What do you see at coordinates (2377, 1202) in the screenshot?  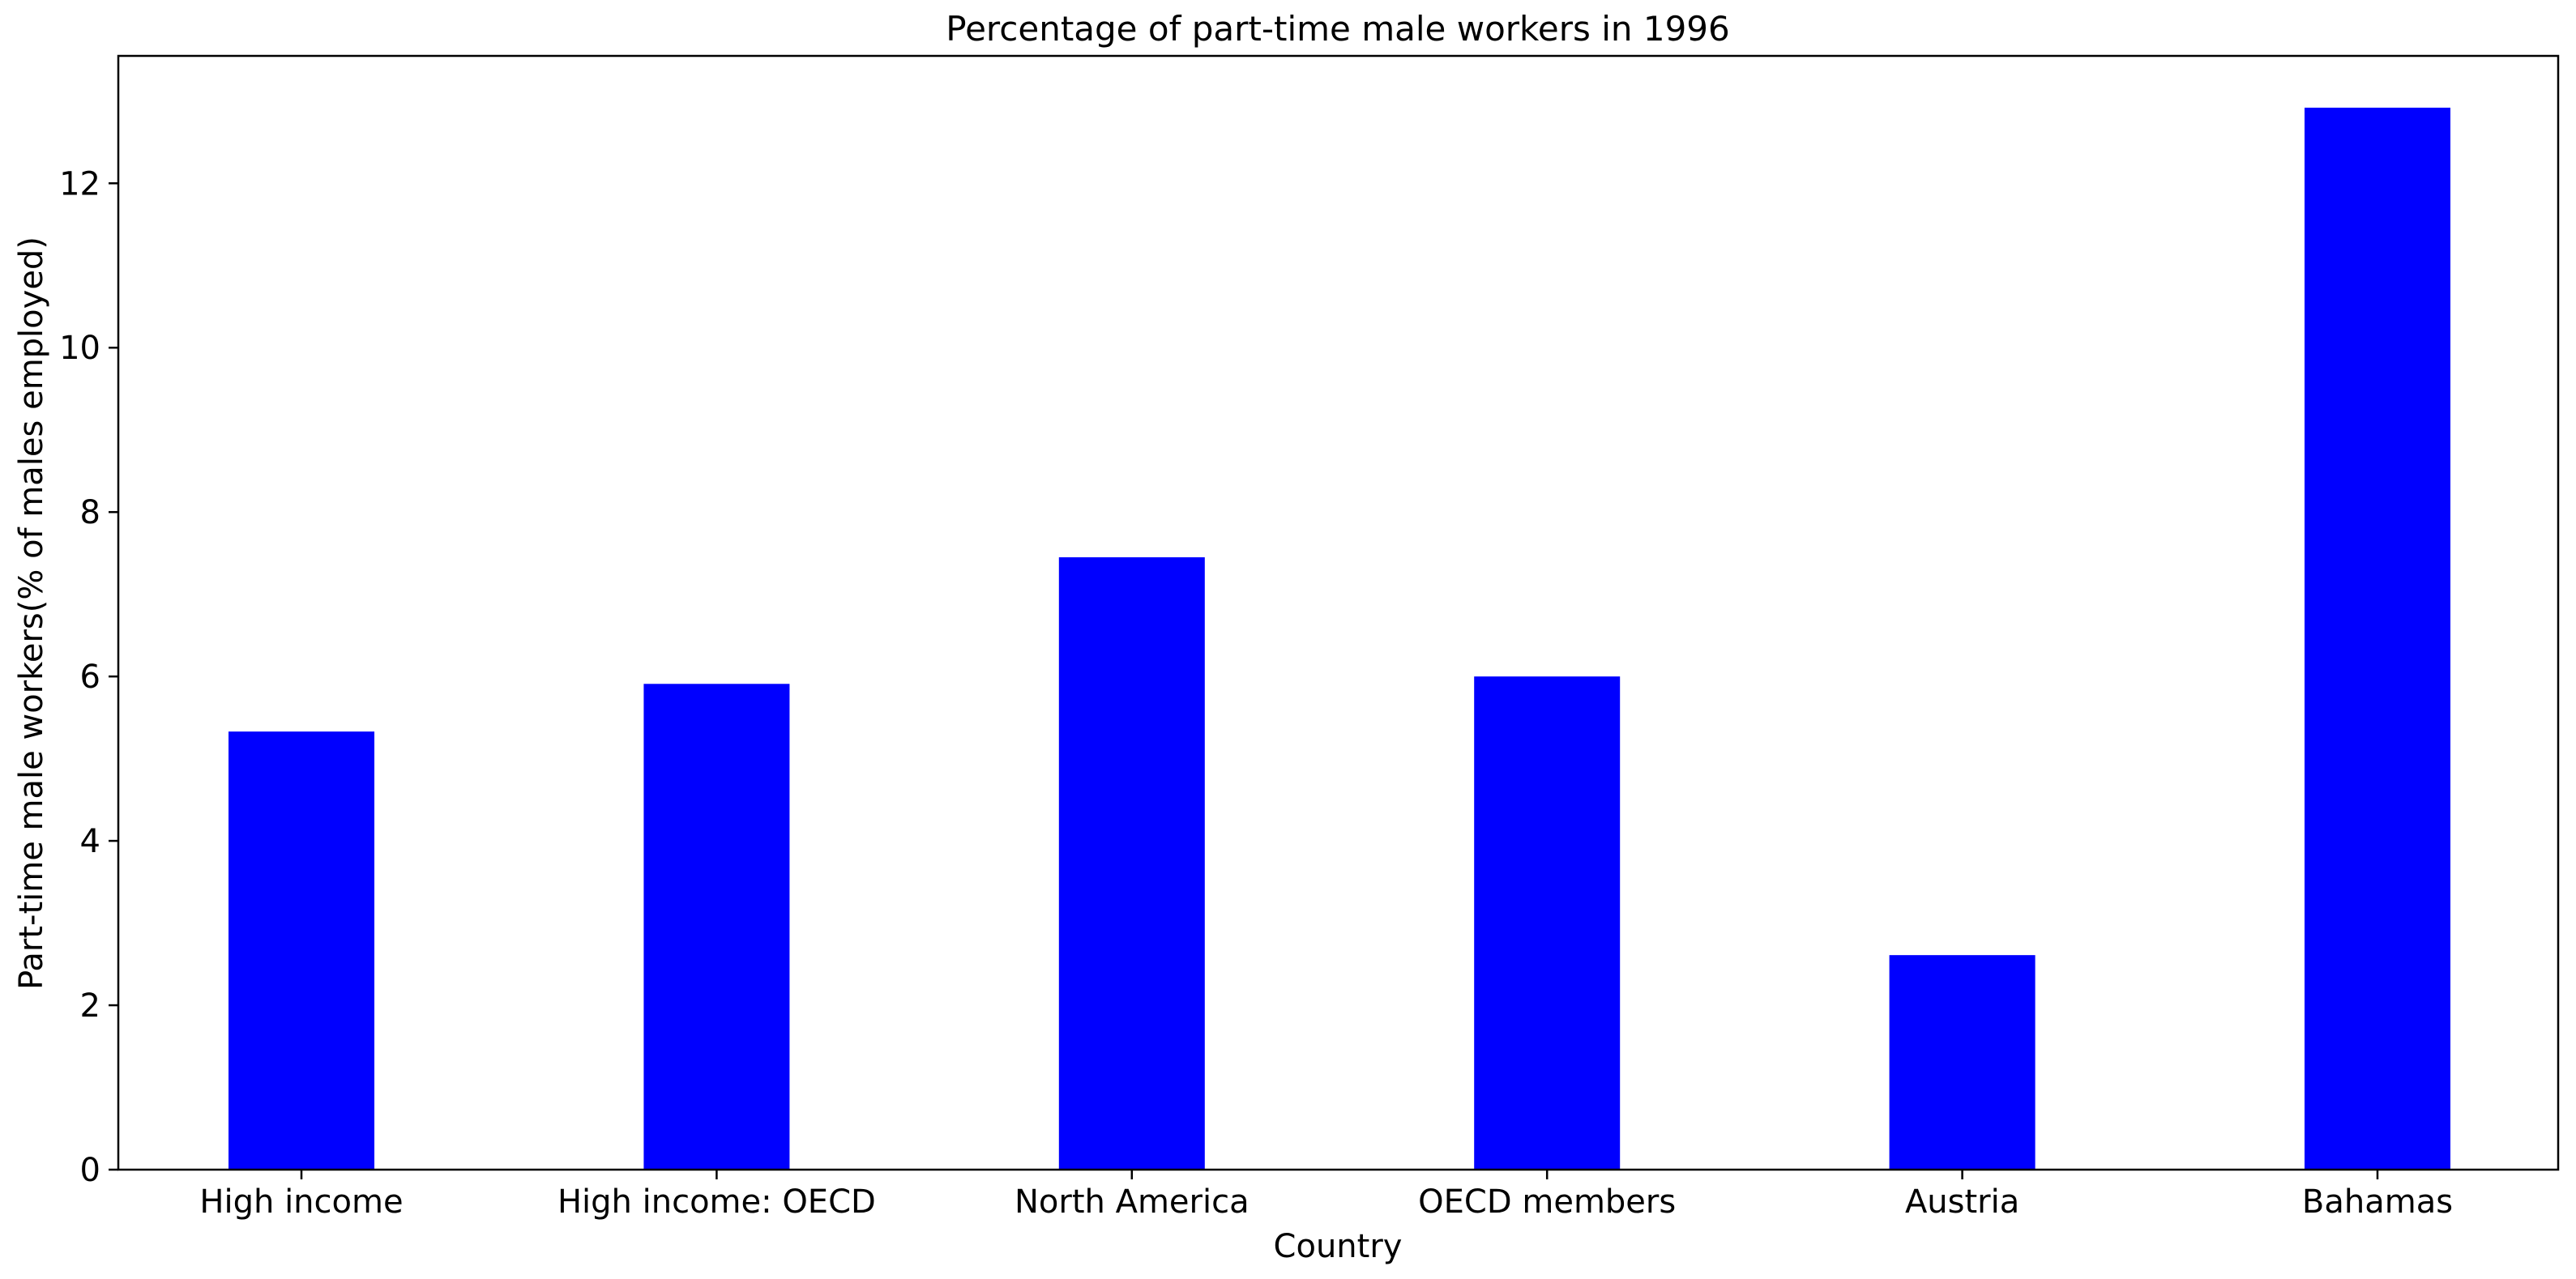 I see `x-tick-label: Bahamas` at bounding box center [2377, 1202].